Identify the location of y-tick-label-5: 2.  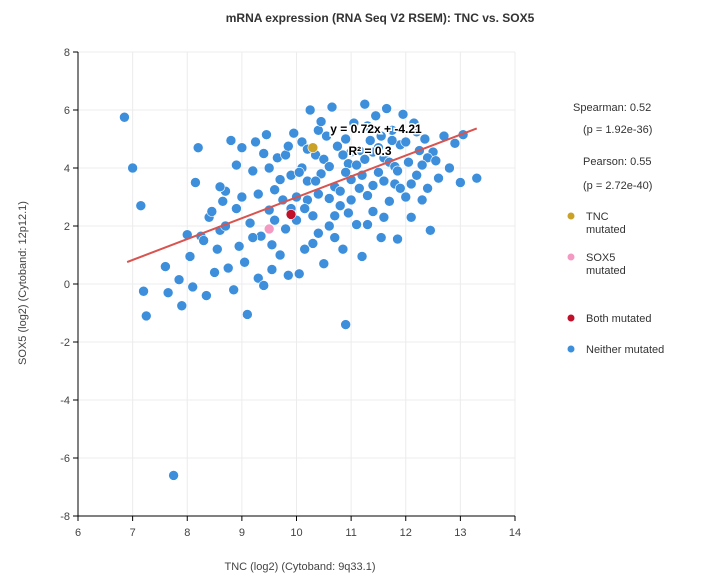
(67, 227).